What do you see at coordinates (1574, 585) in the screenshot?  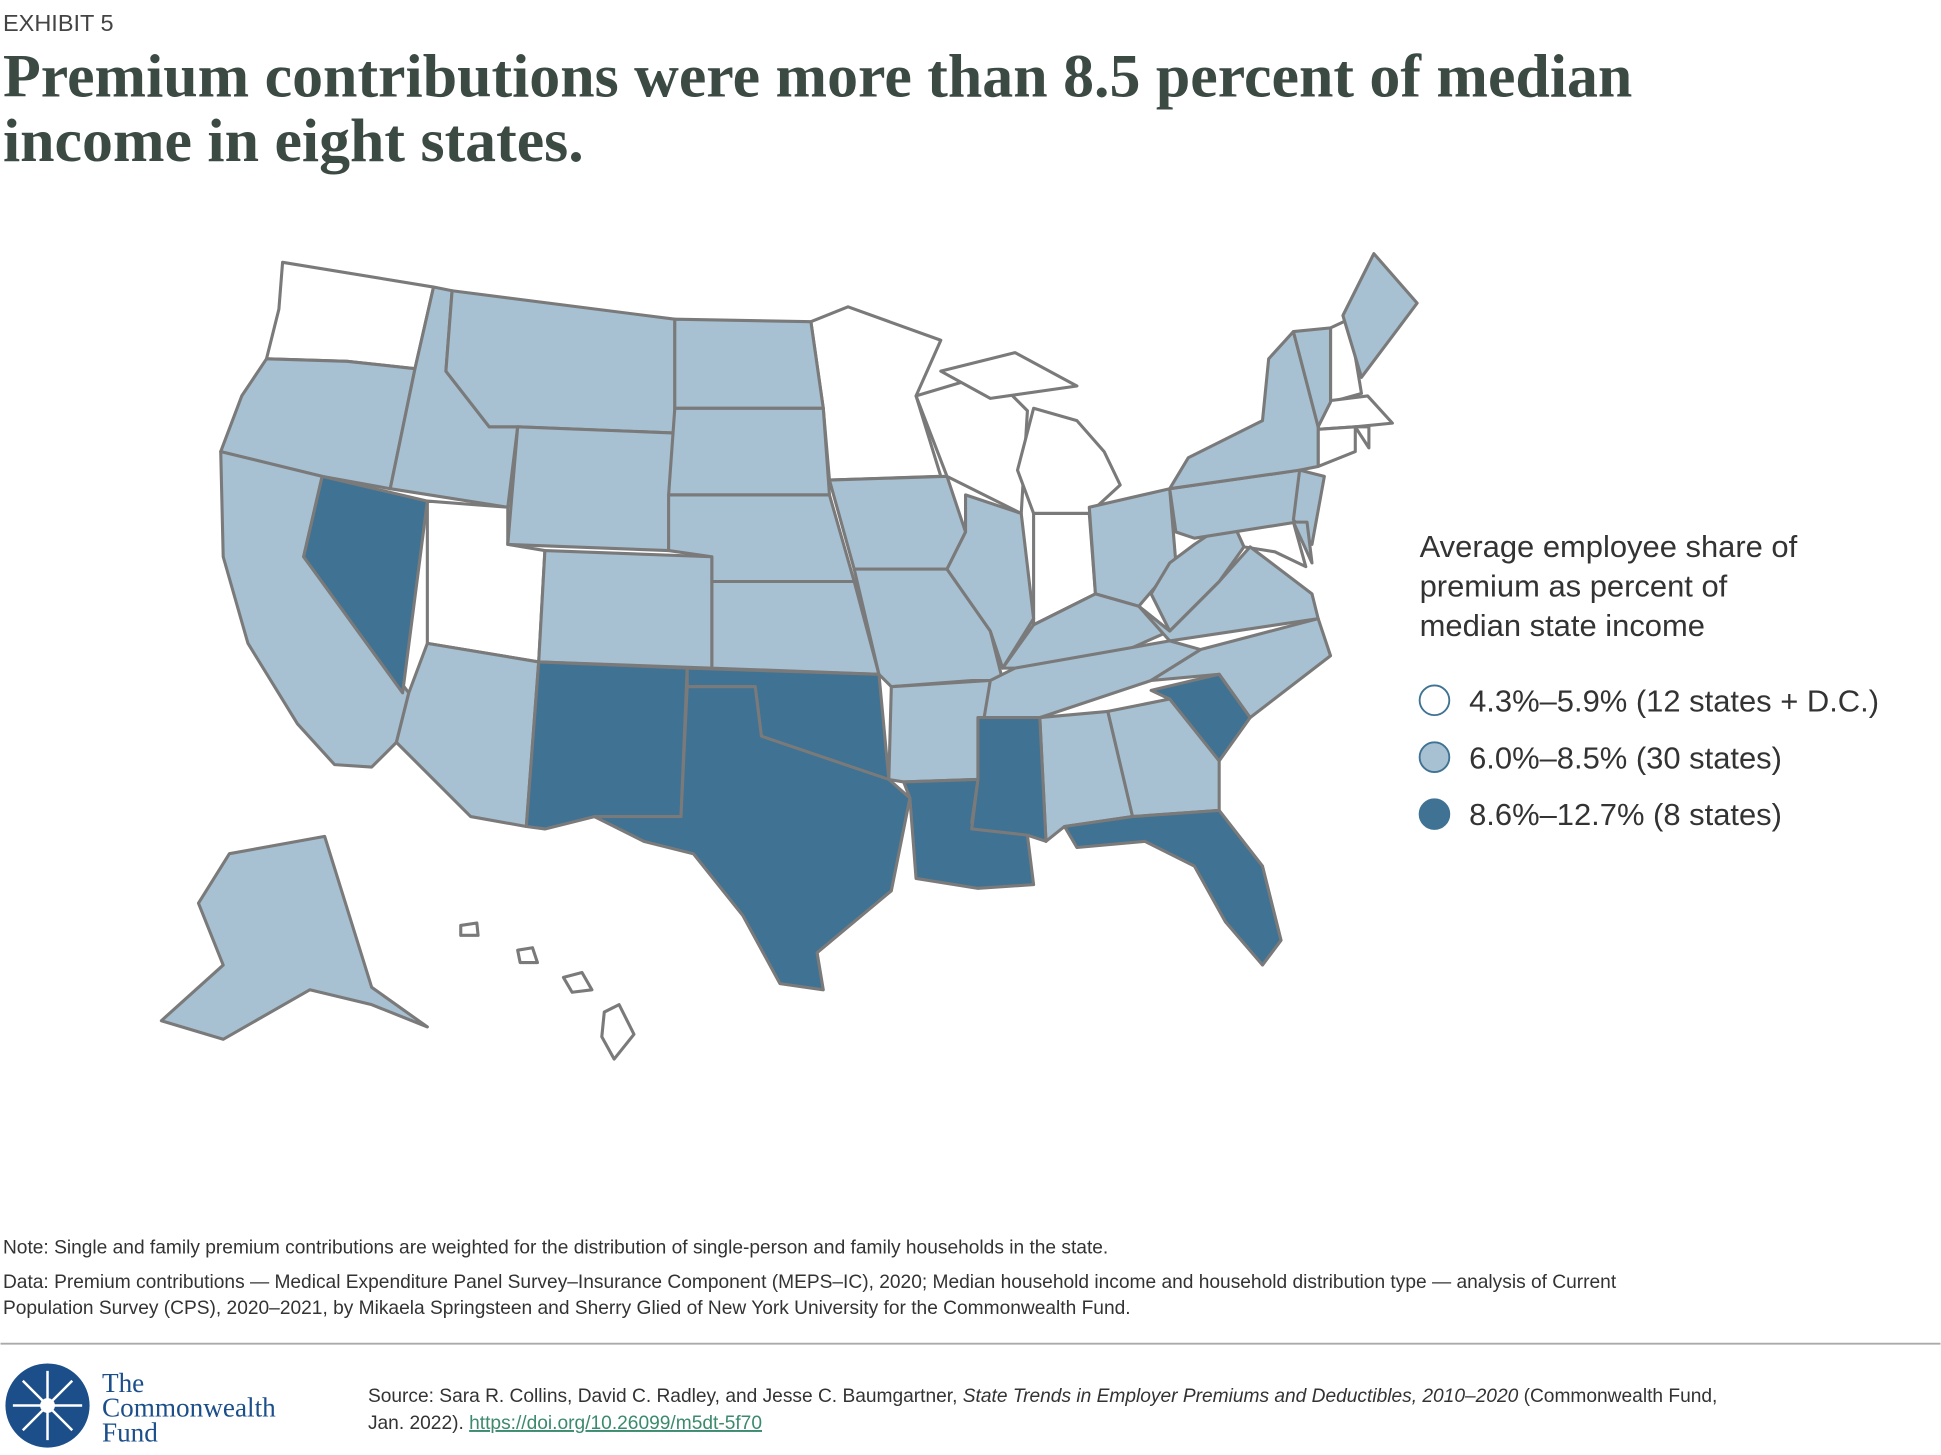 I see `legend-title: premium as percent of` at bounding box center [1574, 585].